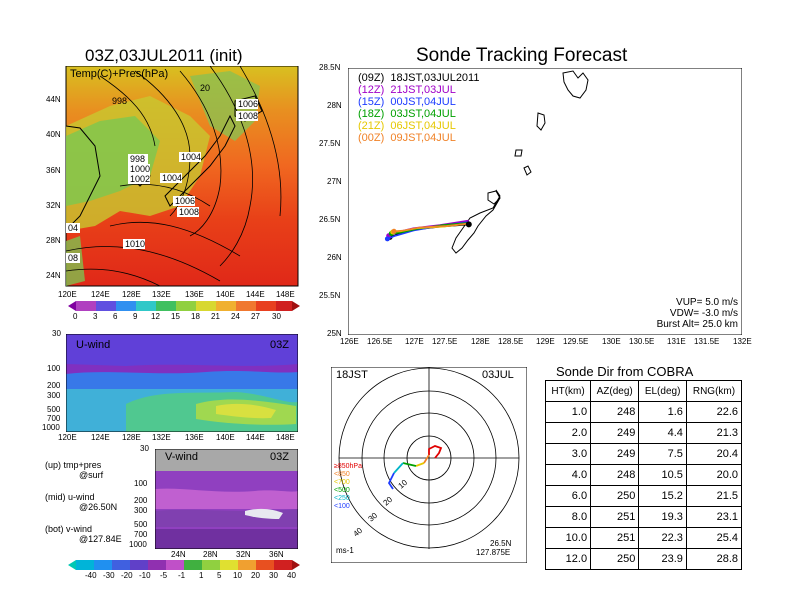 The width and height of the screenshot is (792, 612). I want to click on tracking-param: VUP= 5.0 m/s, so click(707, 302).